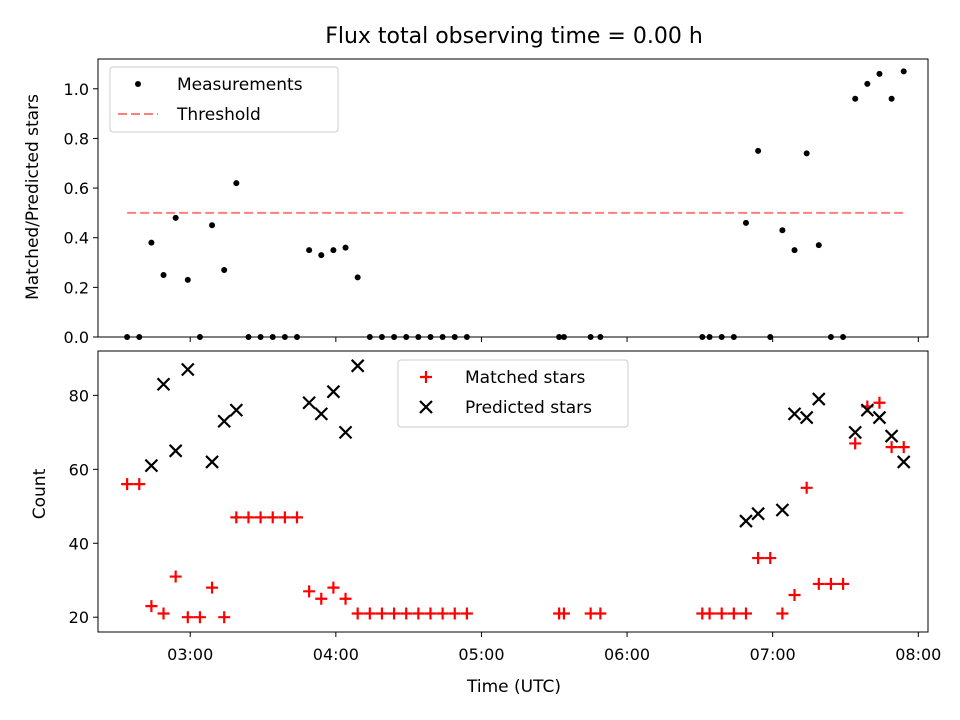 This screenshot has height=720, width=960. Describe the element at coordinates (190, 654) in the screenshot. I see `x-tick-label: 03:00` at that location.